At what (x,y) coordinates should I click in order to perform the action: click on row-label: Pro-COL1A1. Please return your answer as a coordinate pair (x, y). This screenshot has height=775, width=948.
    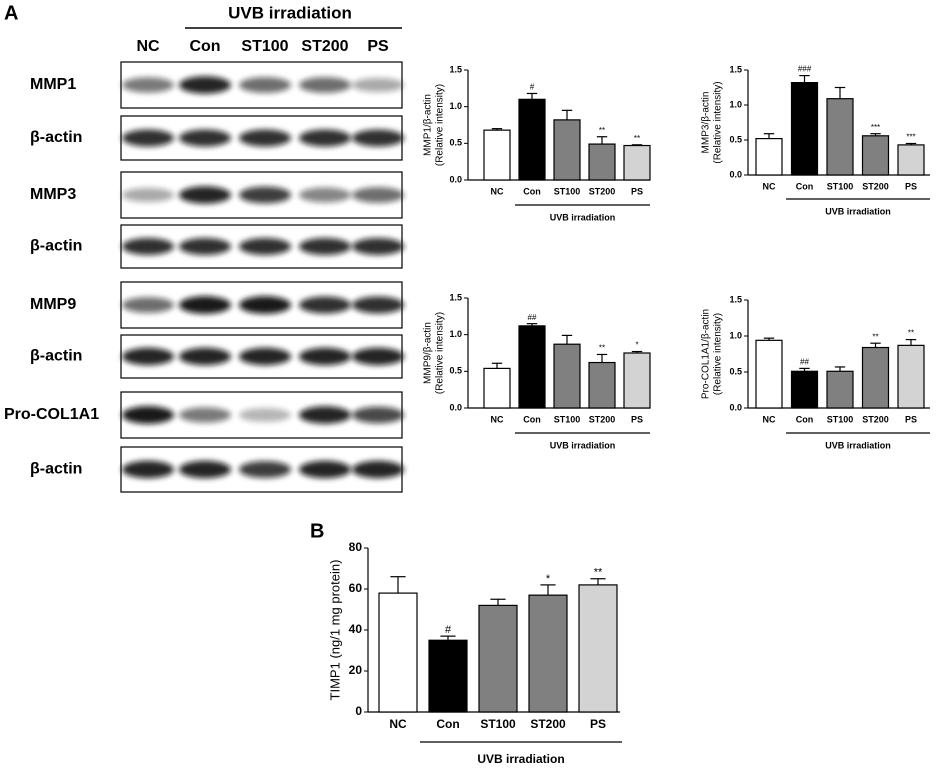
    Looking at the image, I should click on (51, 414).